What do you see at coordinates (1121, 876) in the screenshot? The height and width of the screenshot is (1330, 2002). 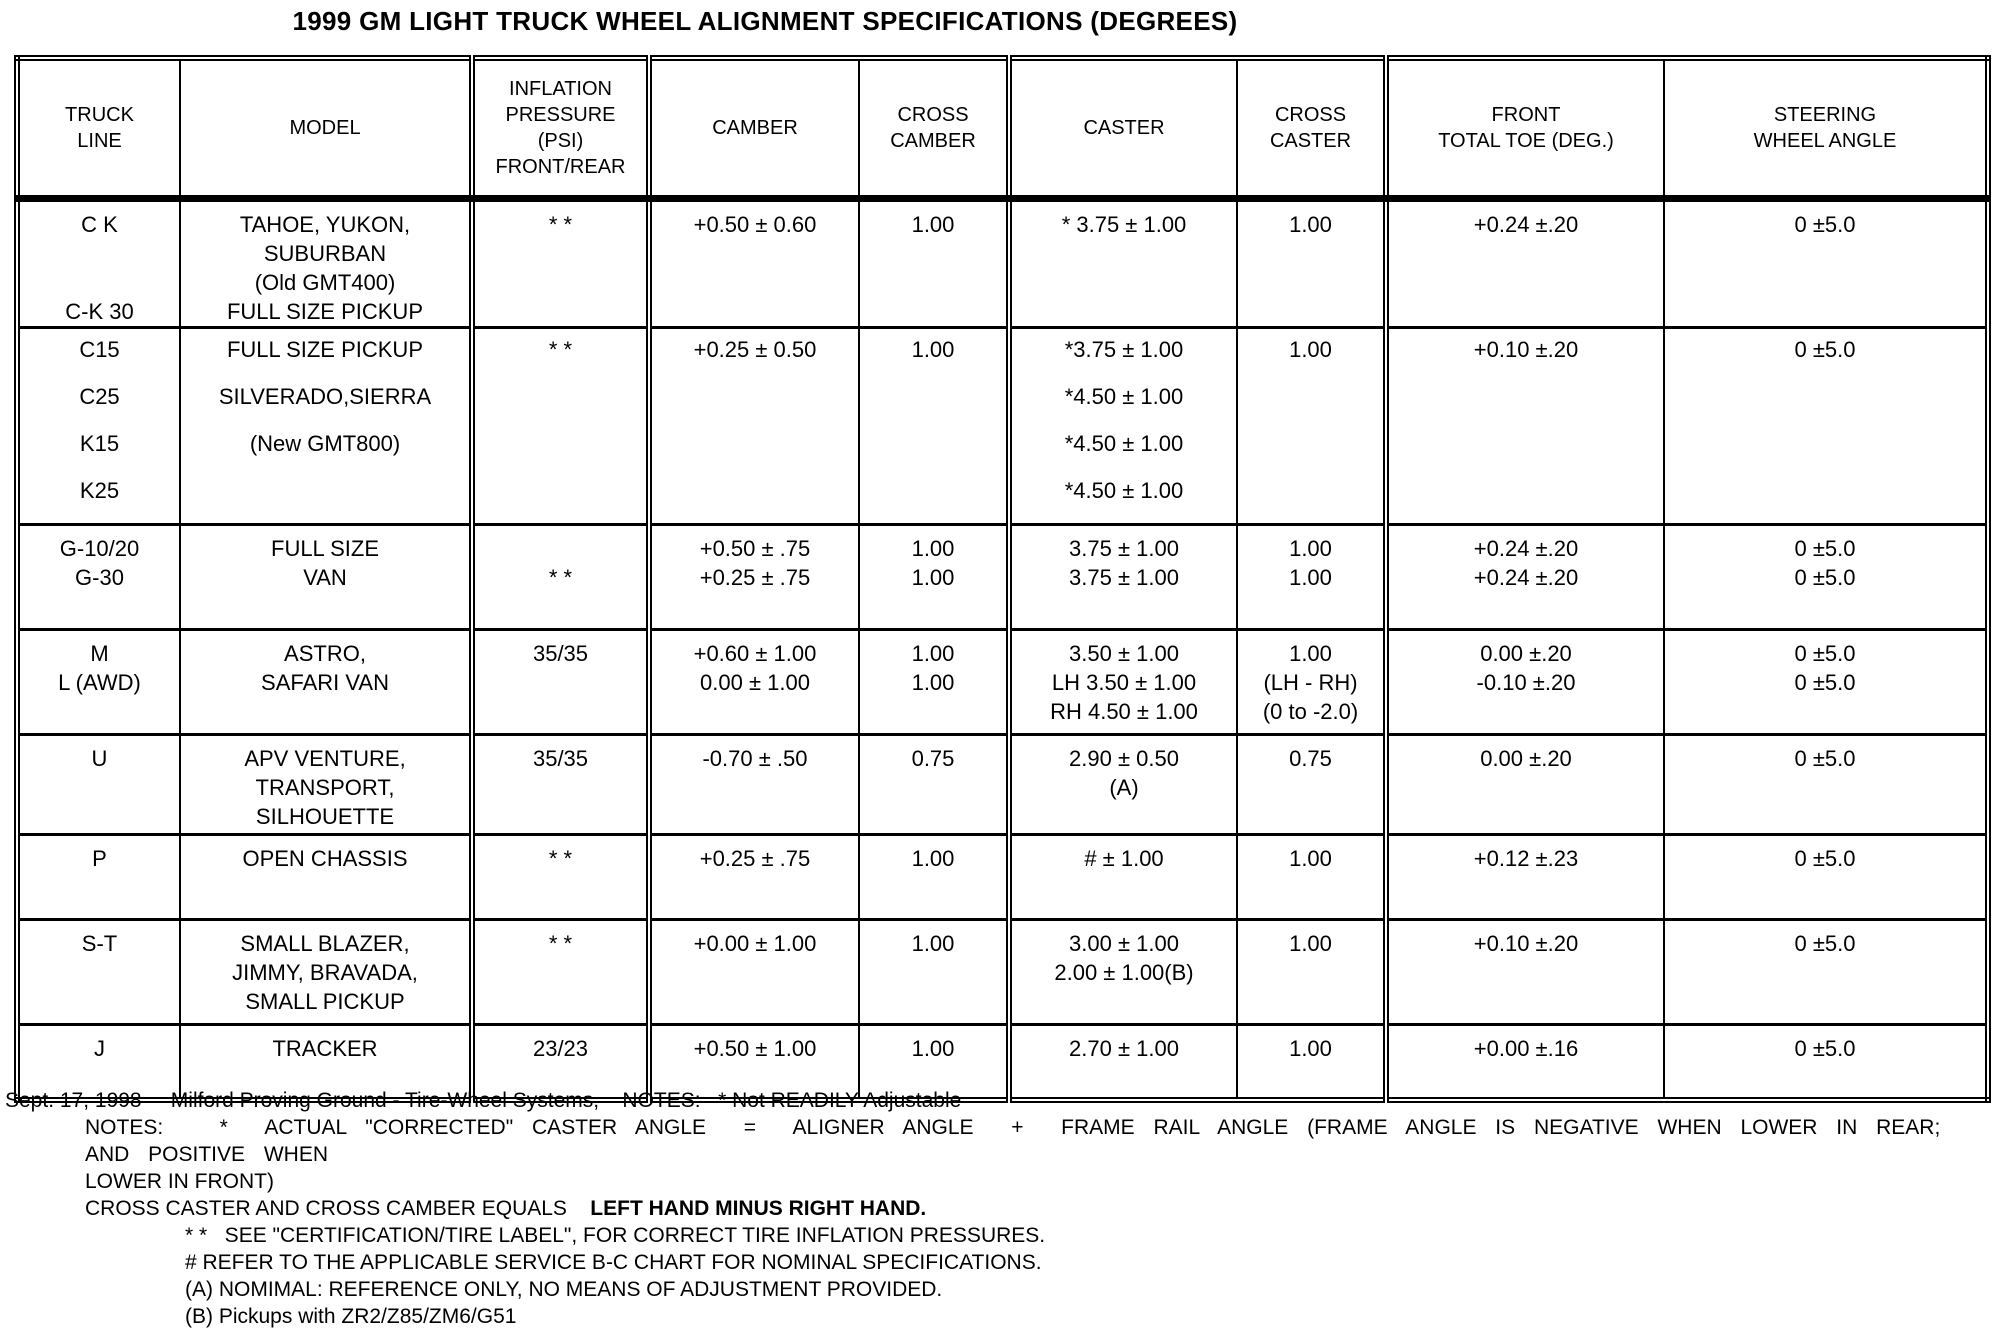 I see `cell-caster: # ± 1.00` at bounding box center [1121, 876].